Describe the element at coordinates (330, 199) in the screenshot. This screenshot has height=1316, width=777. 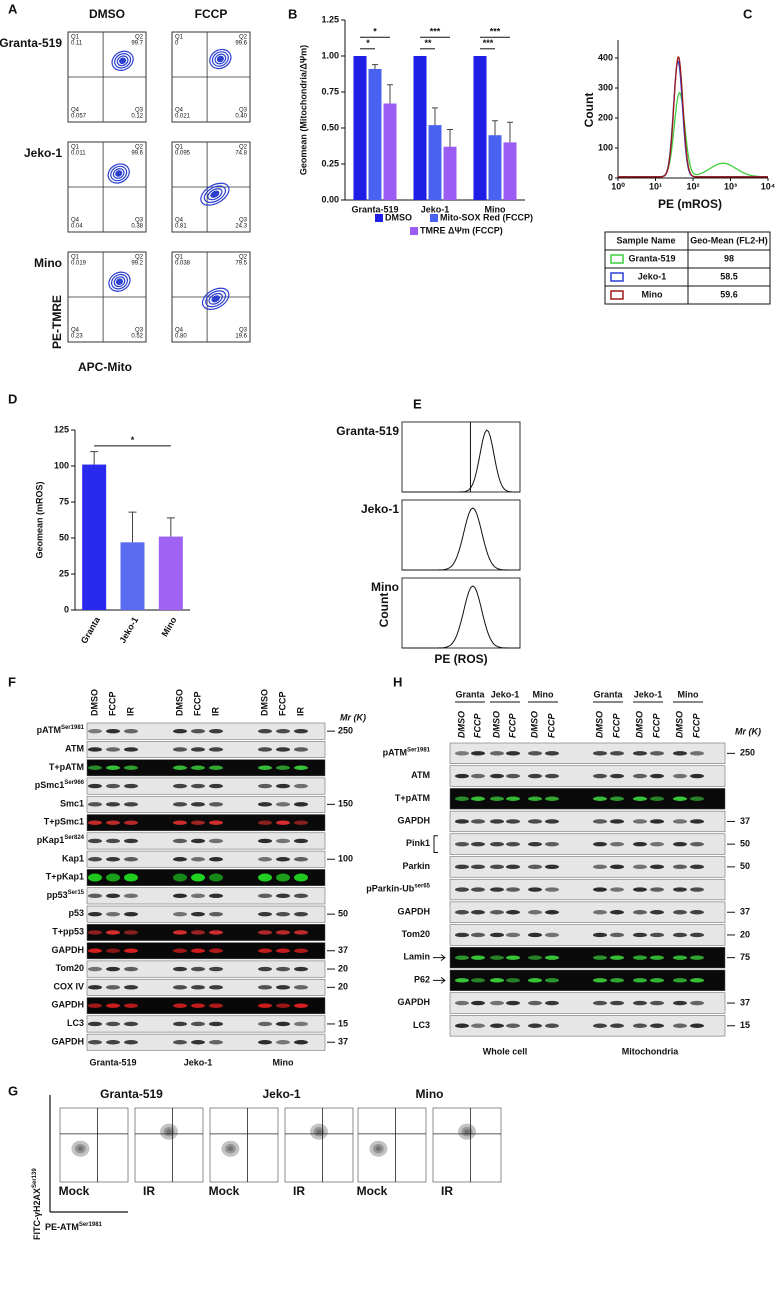
I see `y-tick-label: 0.00` at that location.